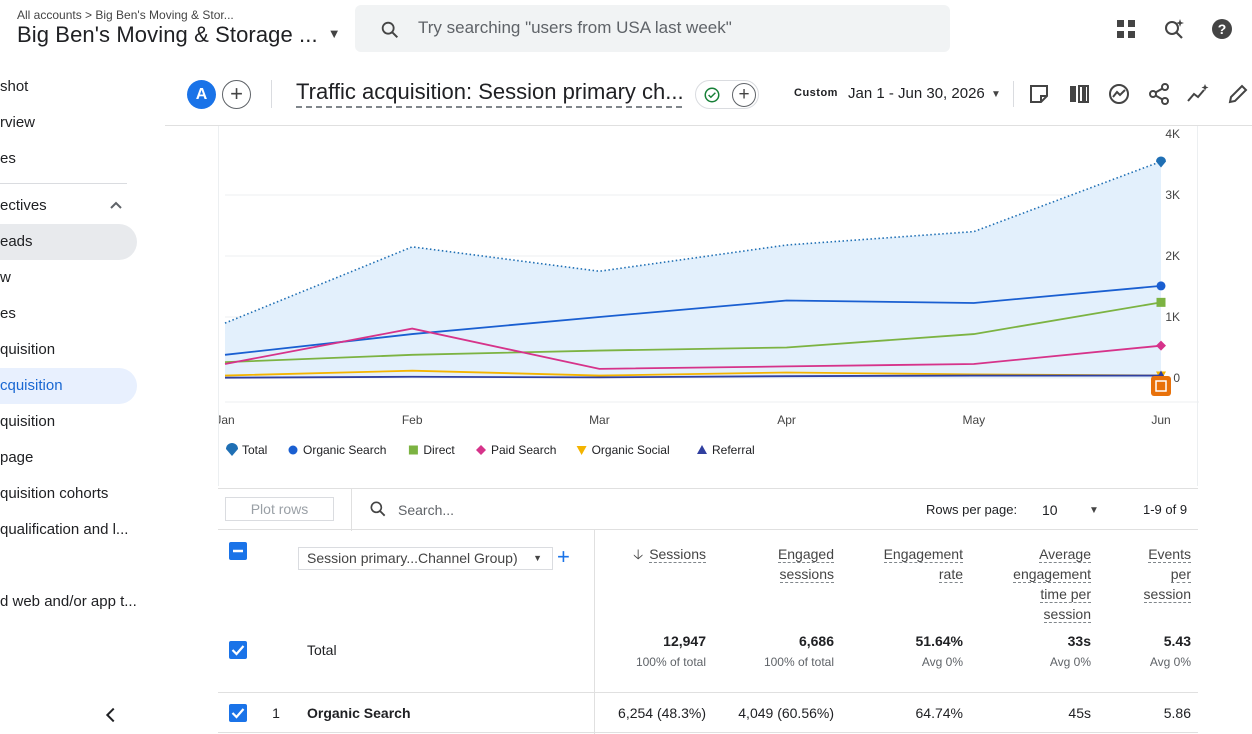  What do you see at coordinates (54, 493) in the screenshot?
I see `sidebar-item-acquisition-cohorts: quisition cohorts` at bounding box center [54, 493].